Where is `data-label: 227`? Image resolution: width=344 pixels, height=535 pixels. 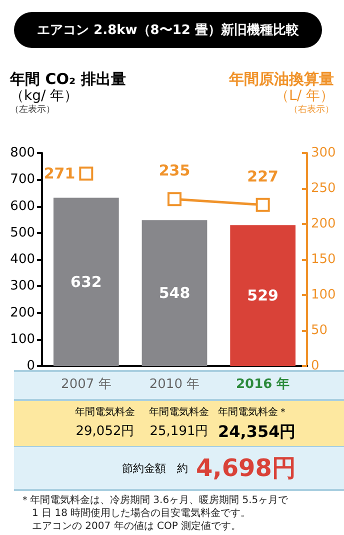 data-label: 227 is located at coordinates (262, 176).